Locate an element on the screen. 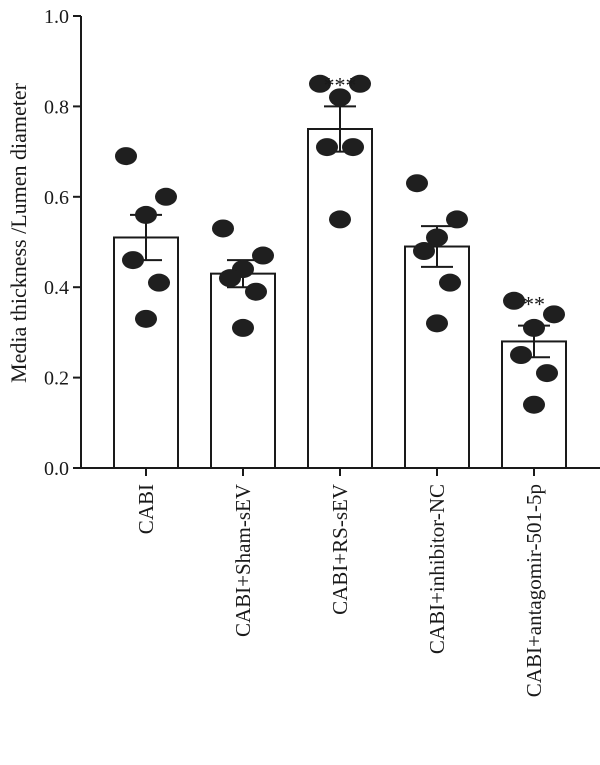  y-tick-label: 1.0 is located at coordinates (56, 17).